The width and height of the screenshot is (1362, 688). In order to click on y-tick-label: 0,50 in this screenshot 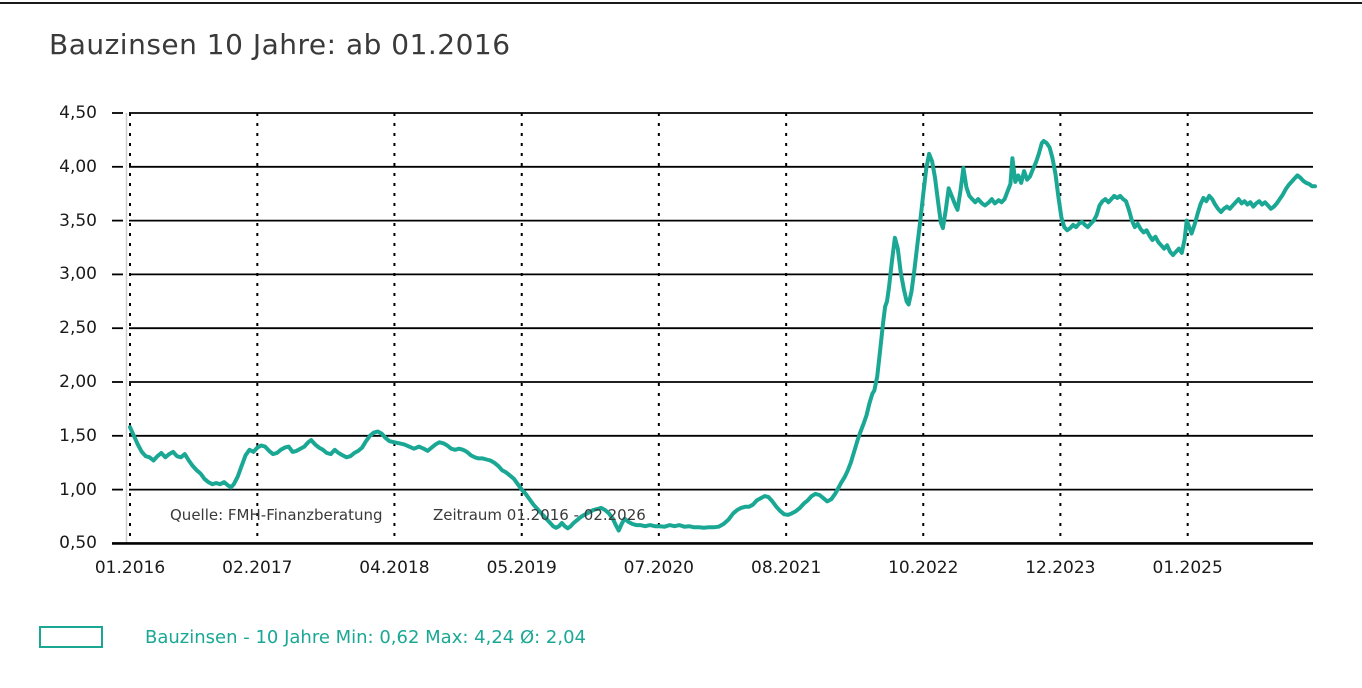, I will do `click(78, 543)`.